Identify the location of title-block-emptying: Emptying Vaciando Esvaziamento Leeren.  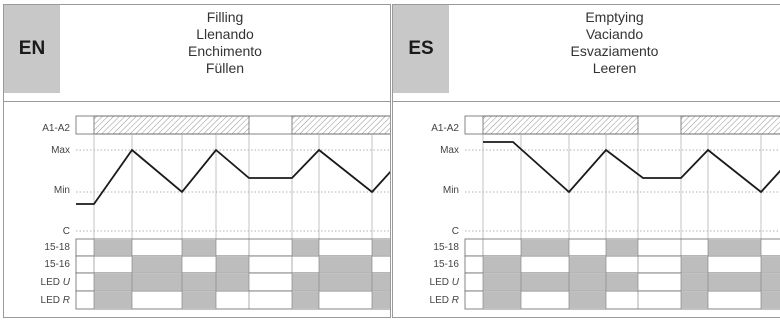
(614, 43).